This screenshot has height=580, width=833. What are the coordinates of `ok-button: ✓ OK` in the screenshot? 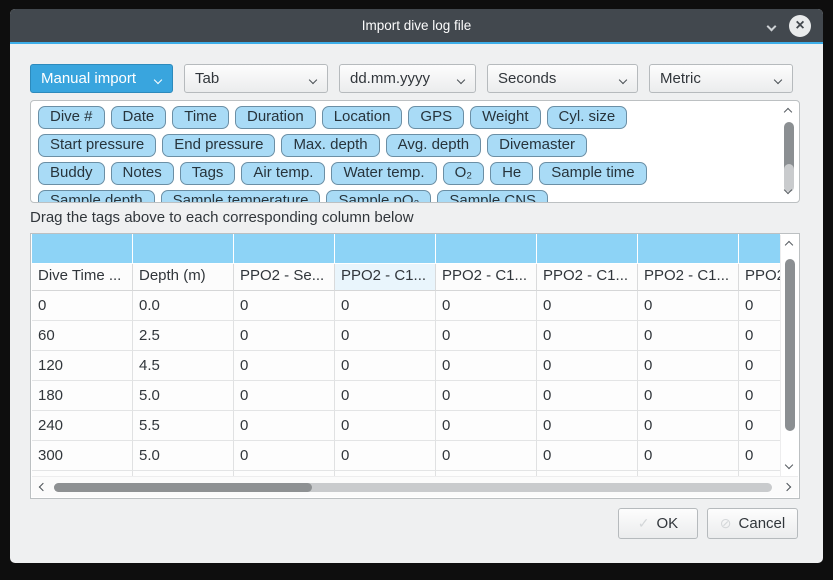 It's located at (658, 523).